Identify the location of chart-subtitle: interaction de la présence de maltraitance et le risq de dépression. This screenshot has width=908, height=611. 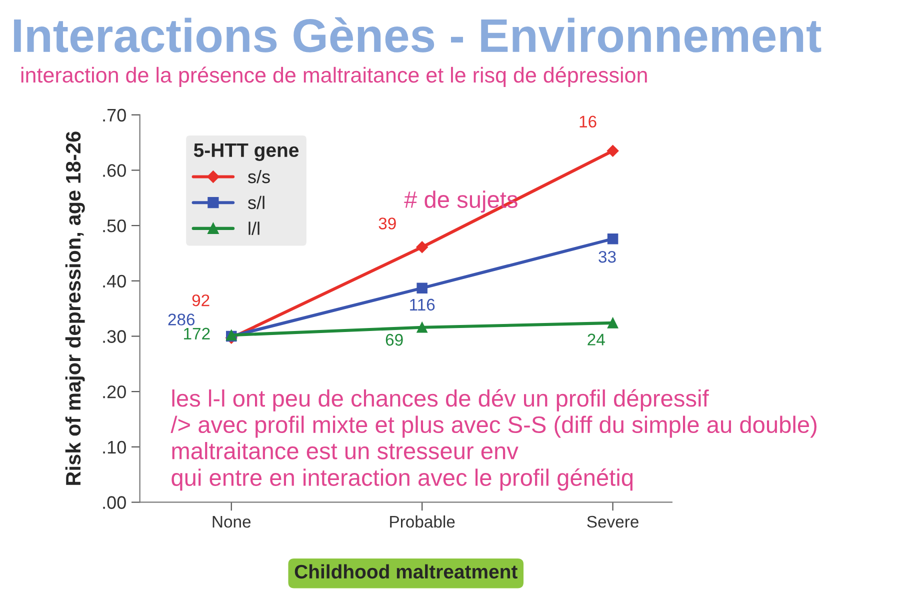
(334, 76).